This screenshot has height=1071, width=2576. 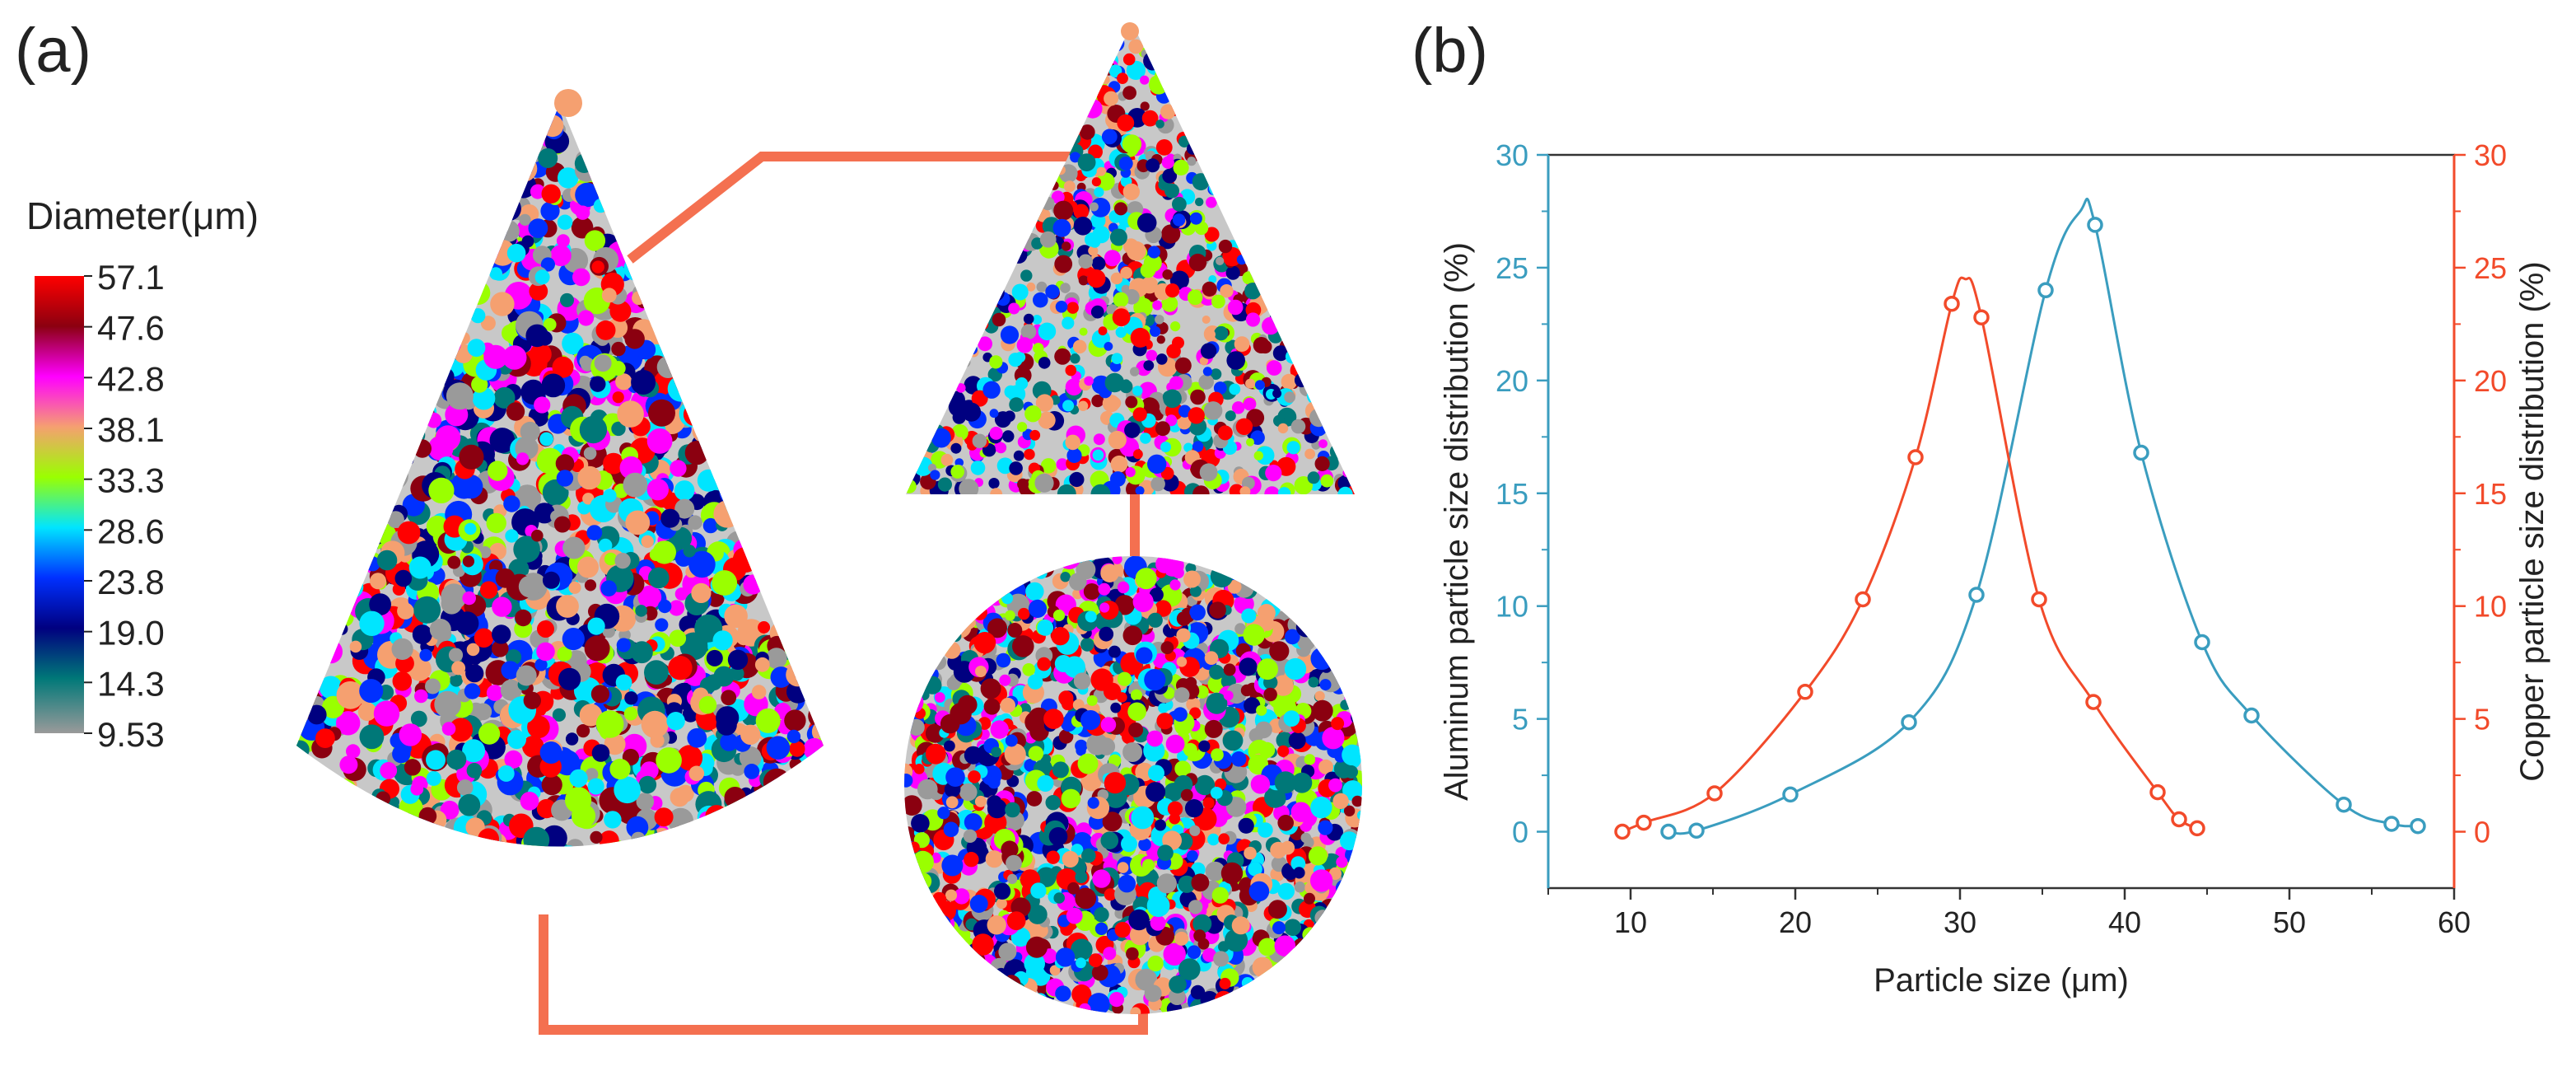 What do you see at coordinates (1131, 260) in the screenshot?
I see `cone-section-particles` at bounding box center [1131, 260].